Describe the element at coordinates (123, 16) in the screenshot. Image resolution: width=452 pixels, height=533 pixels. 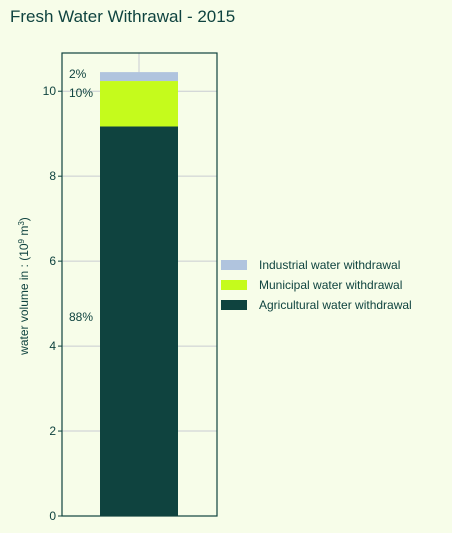
I see `chart-title: Fresh Water Withrawal - 2015` at that location.